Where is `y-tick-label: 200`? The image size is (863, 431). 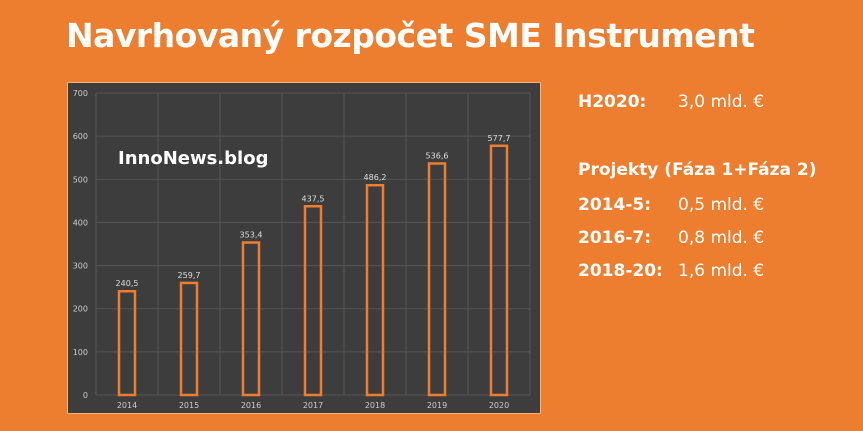 y-tick-label: 200 is located at coordinates (80, 309).